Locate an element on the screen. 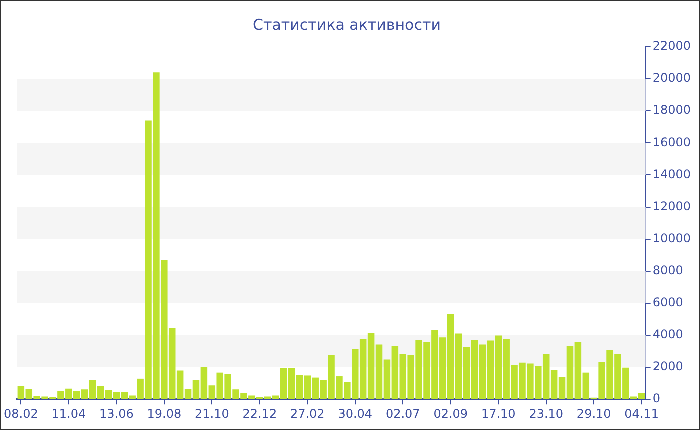 This screenshot has width=700, height=430. x-tick-label: 27.02 is located at coordinates (307, 413).